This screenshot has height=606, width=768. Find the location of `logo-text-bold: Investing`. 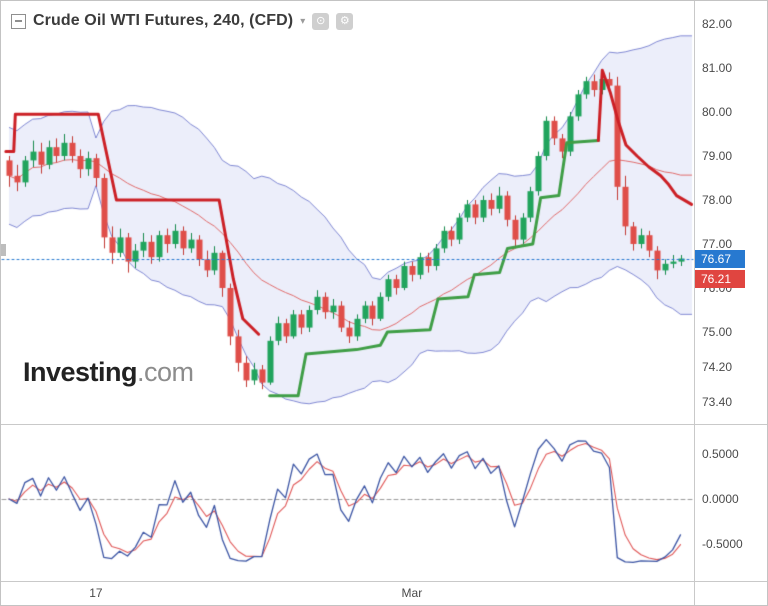

logo-text-bold: Investing is located at coordinates (80, 372).